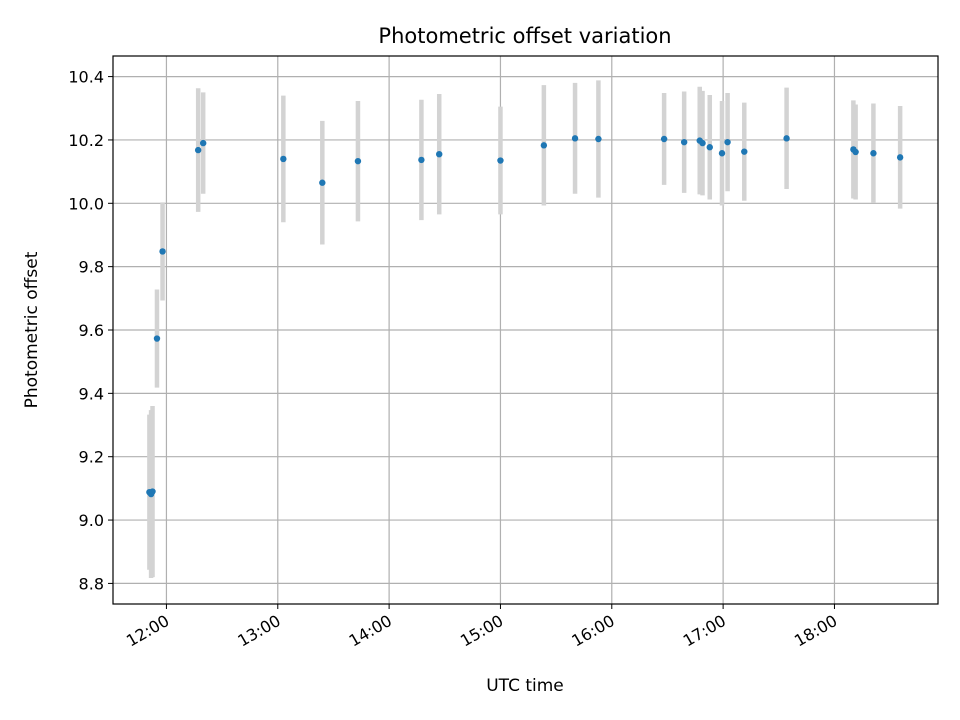 The height and width of the screenshot is (720, 960). Describe the element at coordinates (86, 140) in the screenshot. I see `y-tick-label: 10.2` at that location.